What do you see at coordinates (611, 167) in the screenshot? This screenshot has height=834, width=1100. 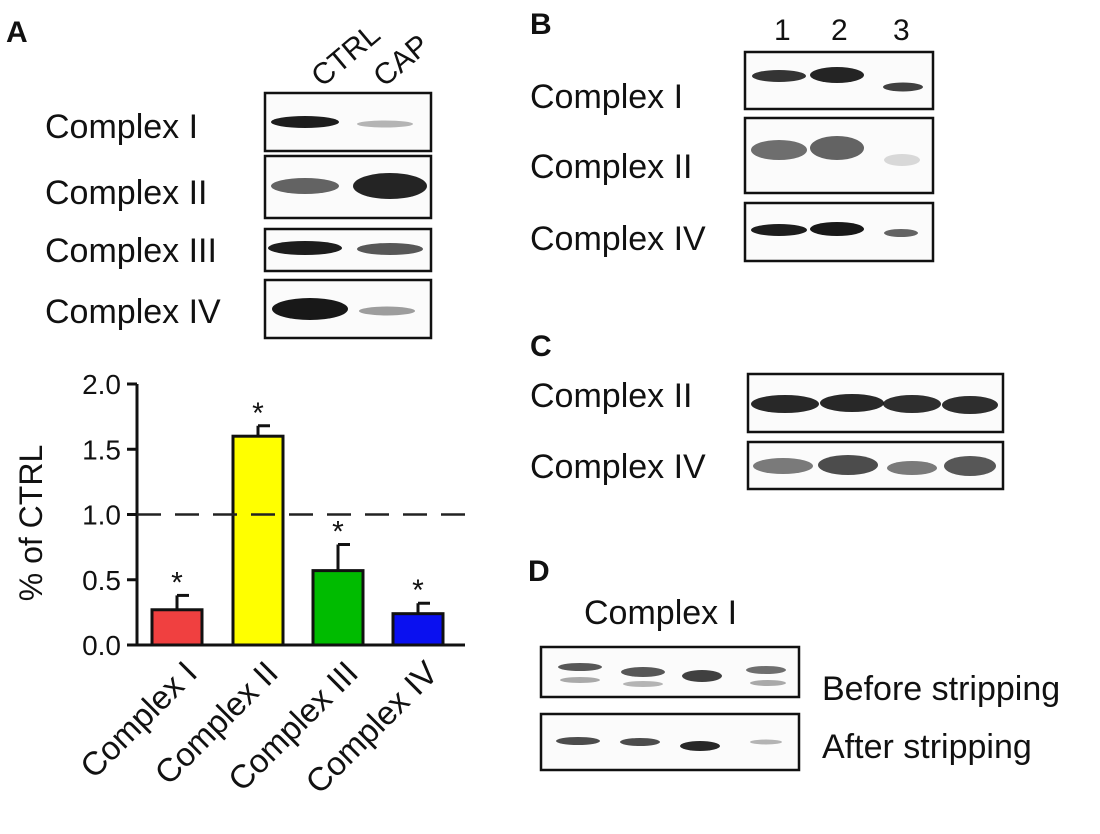 I see `panel-b-row-label-complex-2: Complex II` at bounding box center [611, 167].